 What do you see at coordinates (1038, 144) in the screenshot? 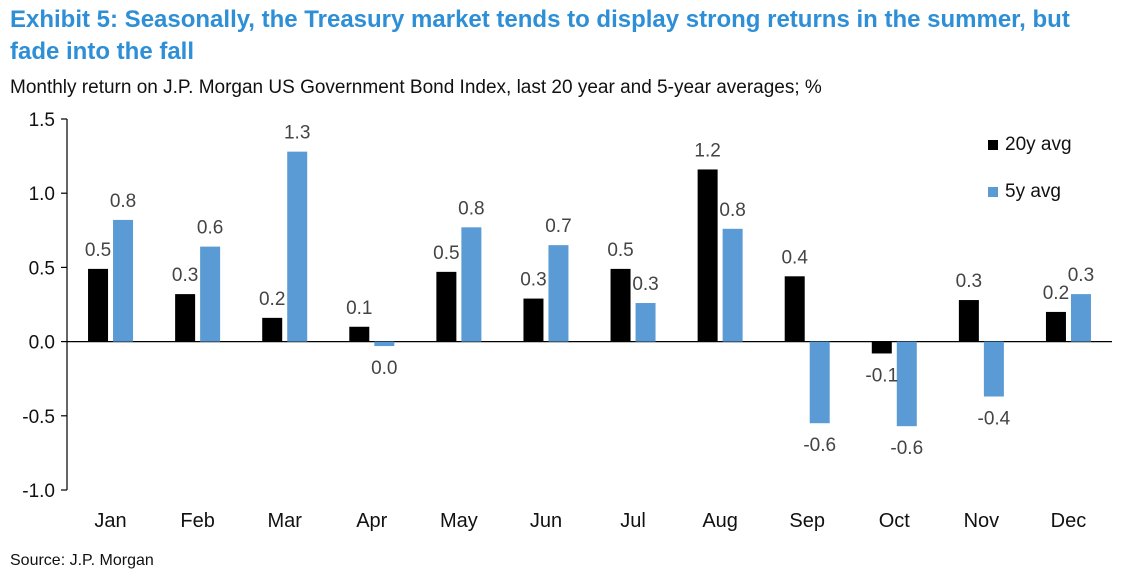
I see `legend-label: 20y avg` at bounding box center [1038, 144].